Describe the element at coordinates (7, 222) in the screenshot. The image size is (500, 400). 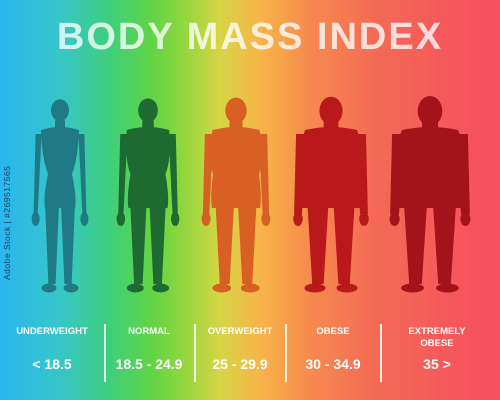
I see `stock-watermark: Adobe Stock | #269517565` at that location.